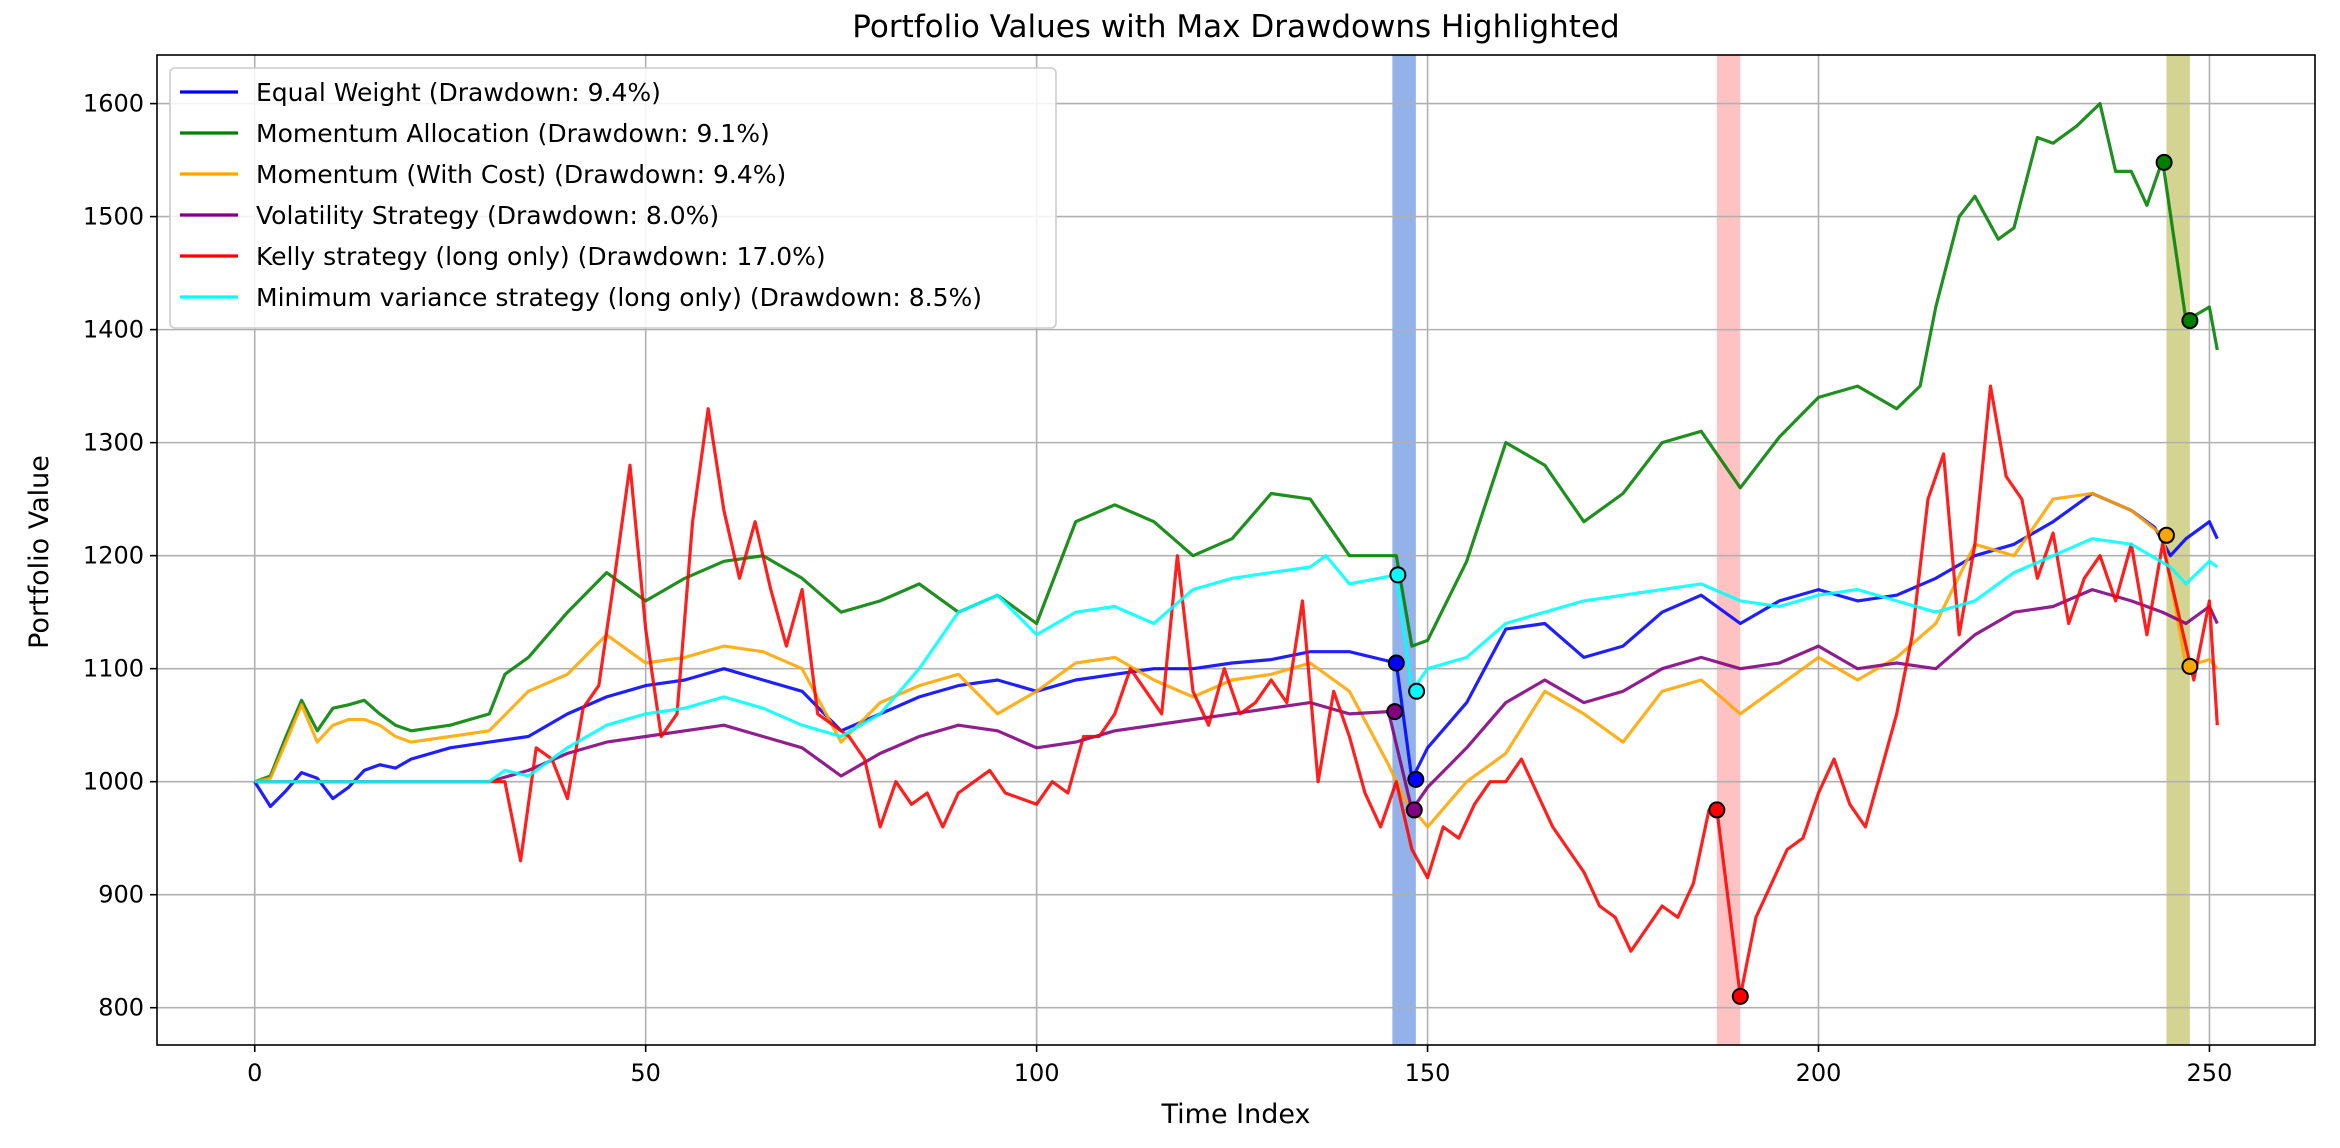  What do you see at coordinates (513, 133) in the screenshot?
I see `legend-label: Momentum Allocation (Drawdown: 9.1%)` at bounding box center [513, 133].